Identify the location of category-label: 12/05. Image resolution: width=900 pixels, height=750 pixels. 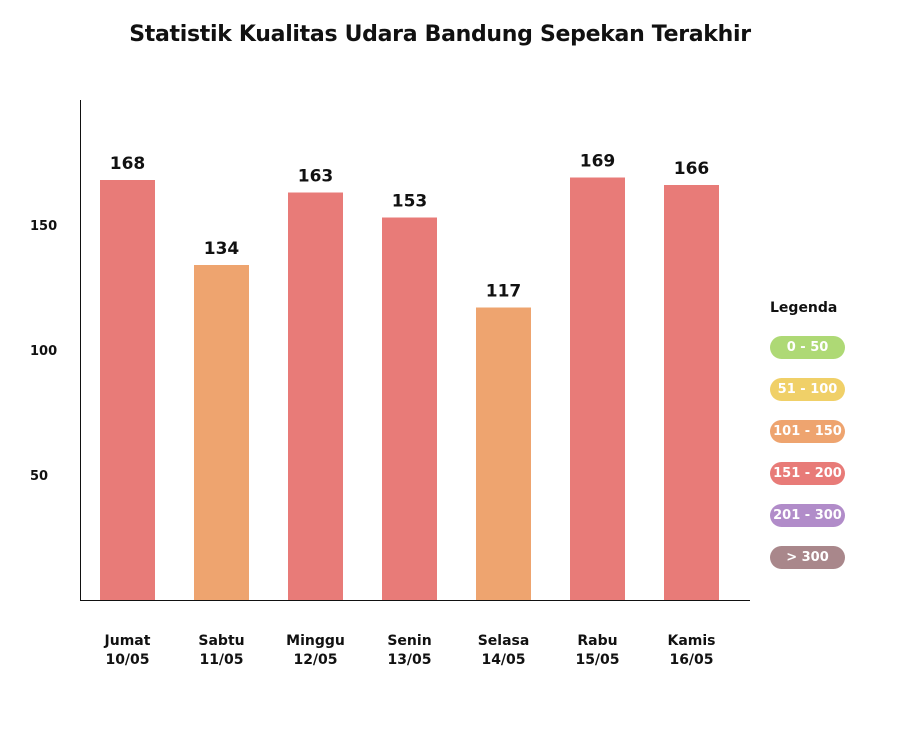
(315, 660).